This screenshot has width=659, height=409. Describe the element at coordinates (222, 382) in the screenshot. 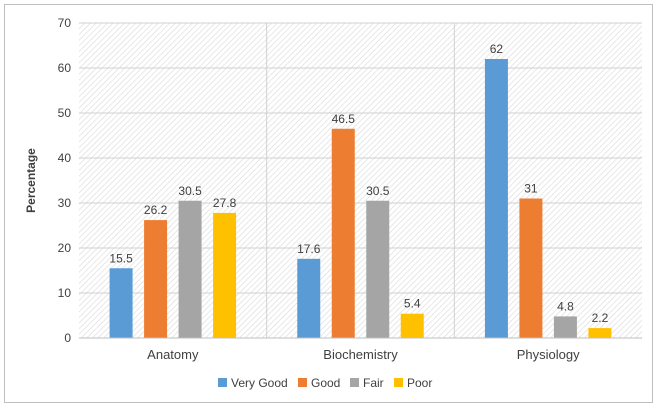

I see `legend-swatch-very-good` at that location.